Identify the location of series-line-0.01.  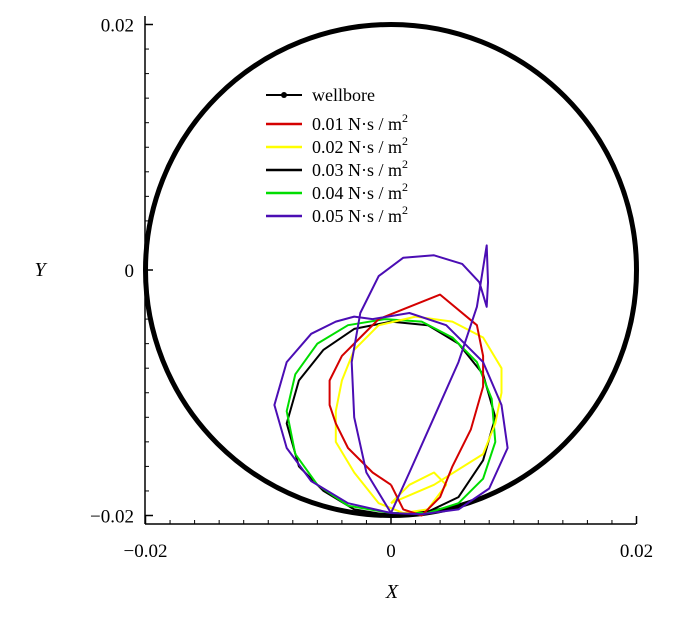
(406, 405).